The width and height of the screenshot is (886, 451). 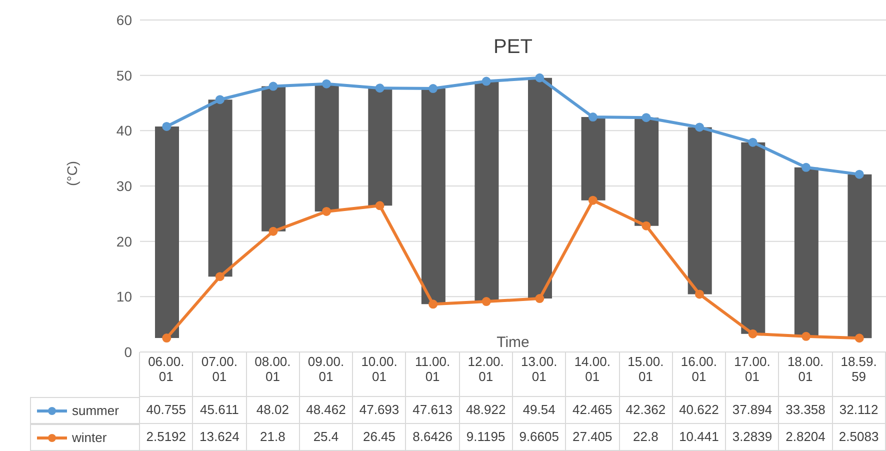 I want to click on x-tick-label: 13.00.01, so click(x=539, y=374).